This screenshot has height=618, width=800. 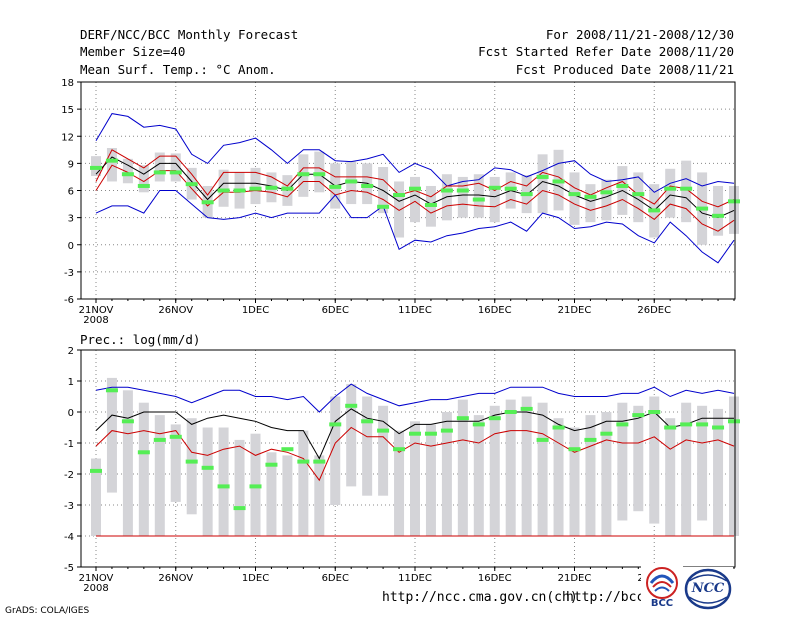 I want to click on member-size: Member Size=40, so click(x=133, y=51).